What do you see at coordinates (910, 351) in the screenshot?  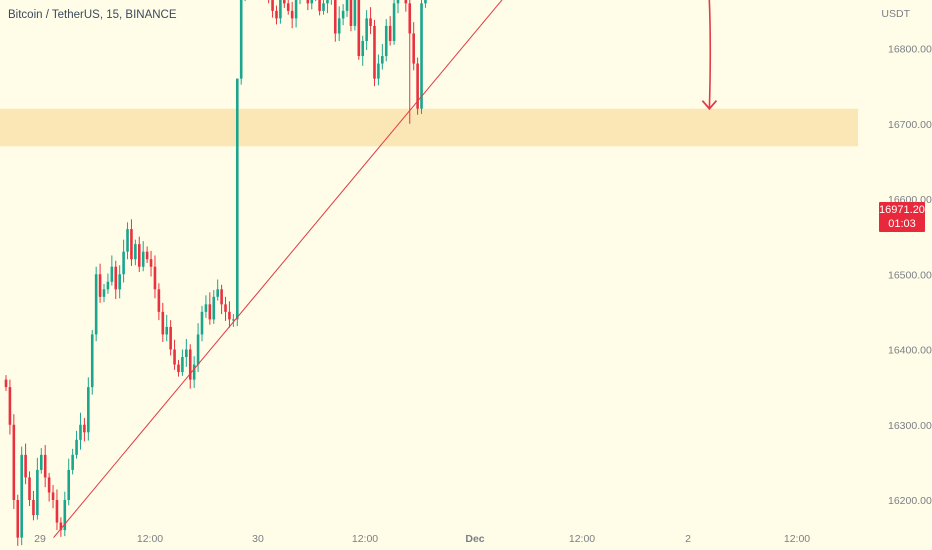 I see `y-tick-label: 16400.00` at bounding box center [910, 351].